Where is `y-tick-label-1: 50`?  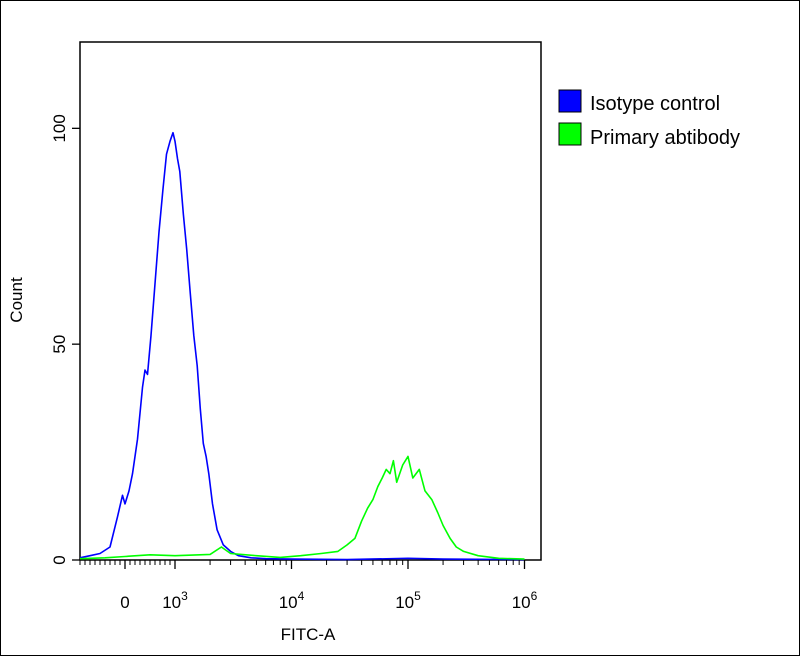 y-tick-label-1: 50 is located at coordinates (59, 344).